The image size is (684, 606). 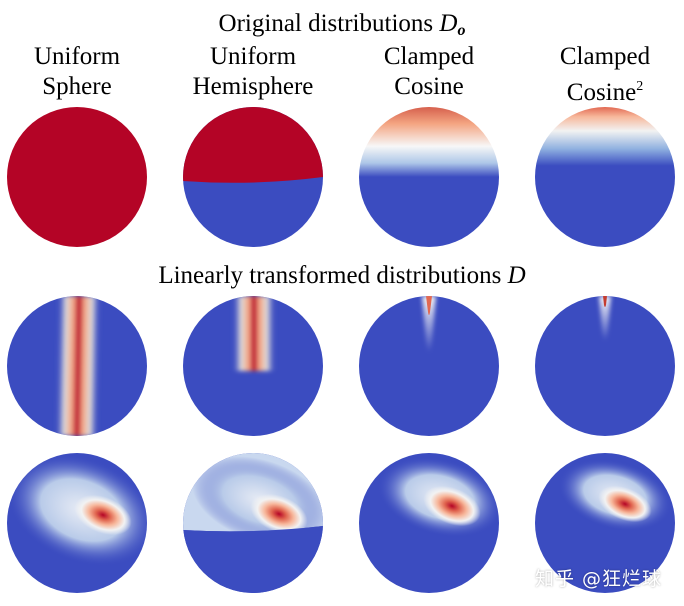 I want to click on sphere-uniform-sphere, so click(x=77, y=177).